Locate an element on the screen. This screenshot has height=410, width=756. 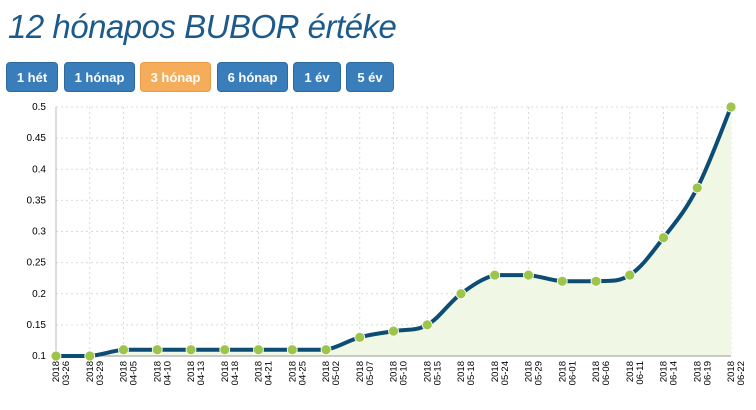
x-tick-label: 201804-21 is located at coordinates (264, 373).